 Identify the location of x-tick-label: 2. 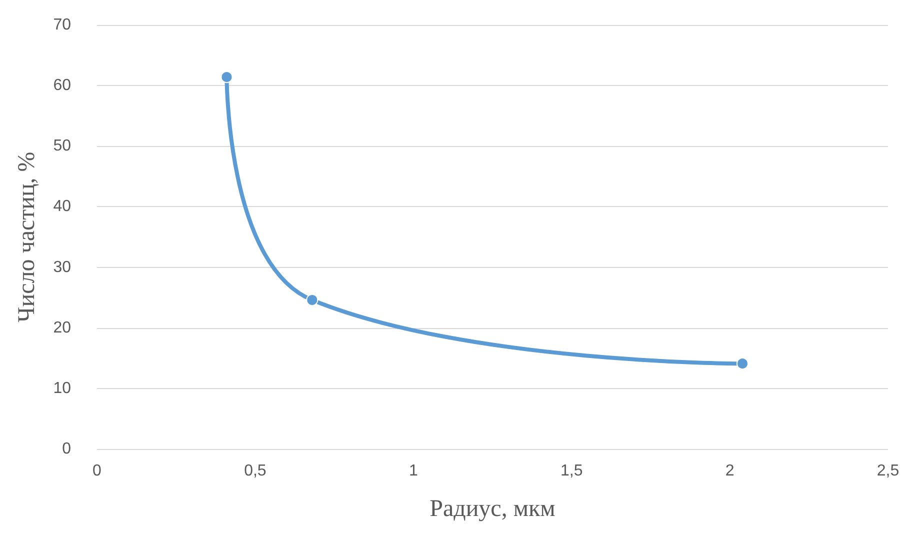
(729, 471).